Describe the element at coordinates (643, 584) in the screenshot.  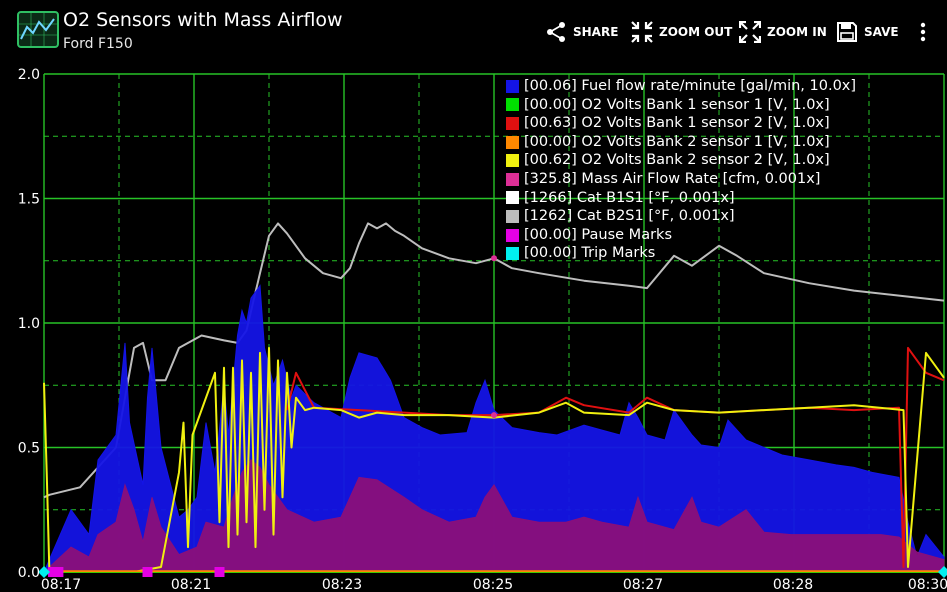
I see `x-tick-label: 08:27` at that location.